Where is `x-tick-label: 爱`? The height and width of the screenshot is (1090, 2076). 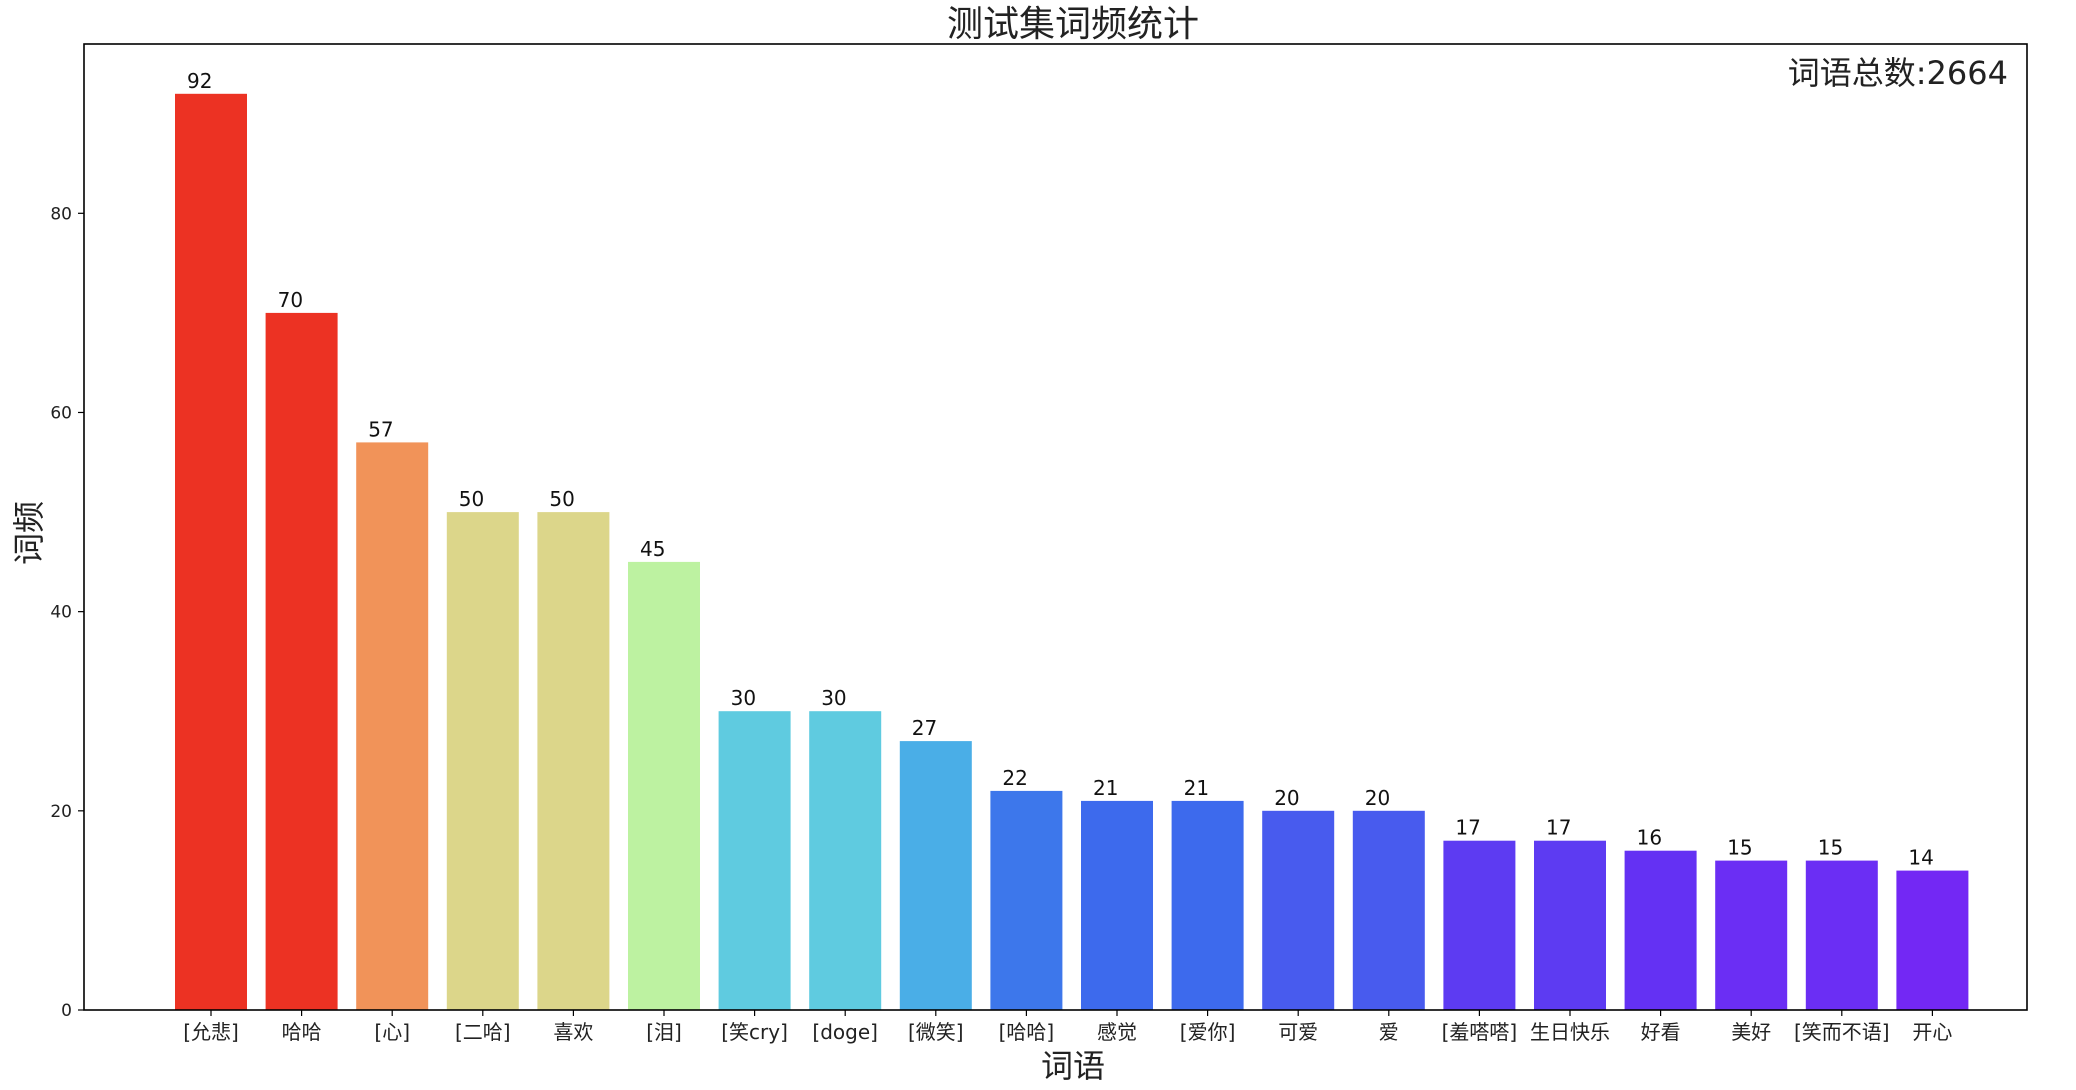 x-tick-label: 爱 is located at coordinates (1389, 1032).